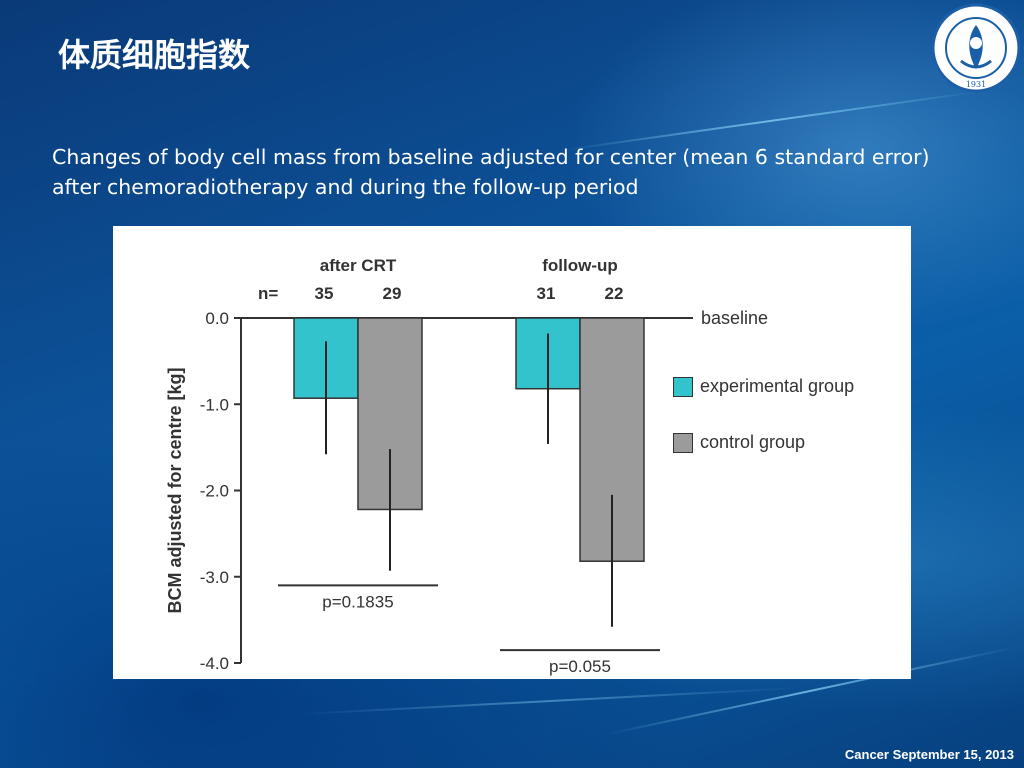  Describe the element at coordinates (214, 663) in the screenshot. I see `y-tick-label: -4.0` at that location.